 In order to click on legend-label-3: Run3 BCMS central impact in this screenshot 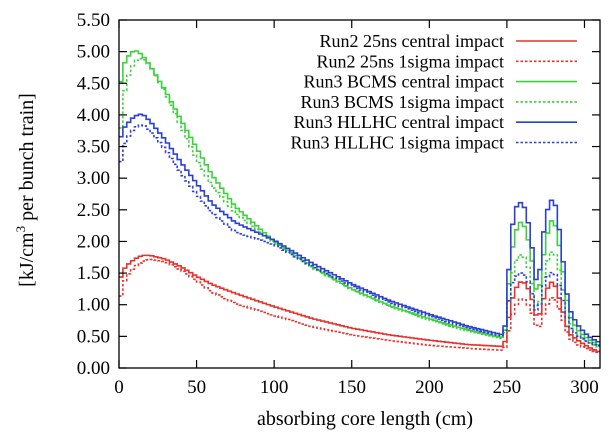, I will do `click(404, 82)`.